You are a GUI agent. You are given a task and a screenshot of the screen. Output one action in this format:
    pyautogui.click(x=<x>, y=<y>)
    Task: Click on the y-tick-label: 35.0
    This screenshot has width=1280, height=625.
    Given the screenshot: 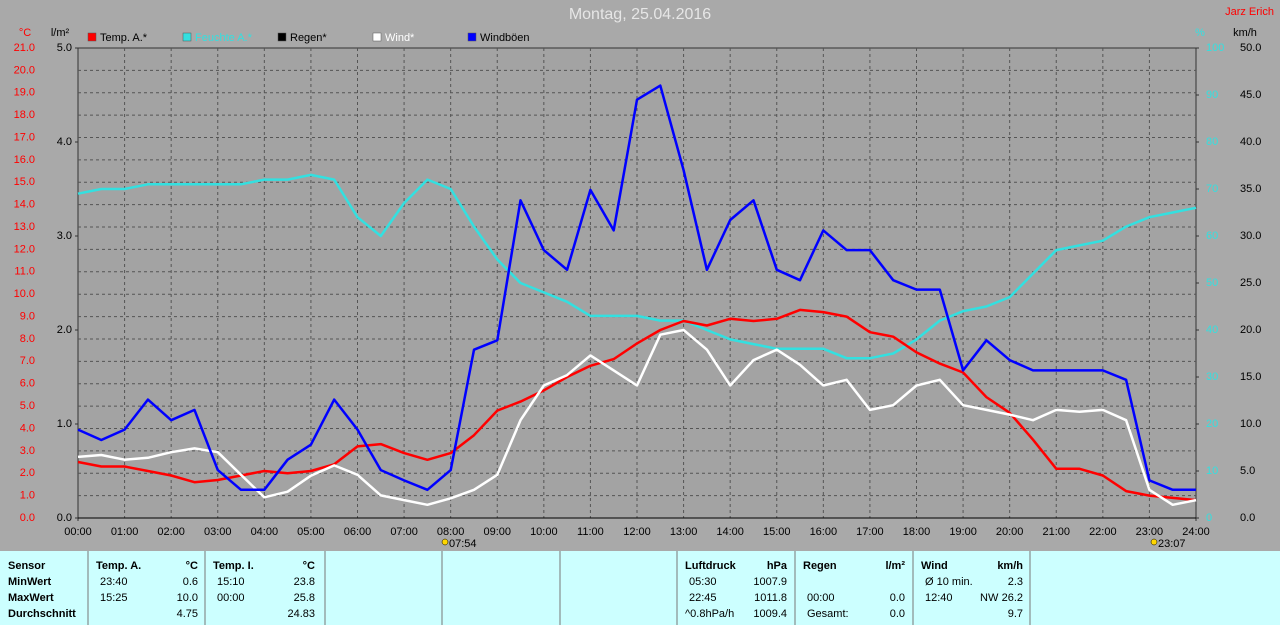 What is the action you would take?
    pyautogui.click(x=1250, y=189)
    